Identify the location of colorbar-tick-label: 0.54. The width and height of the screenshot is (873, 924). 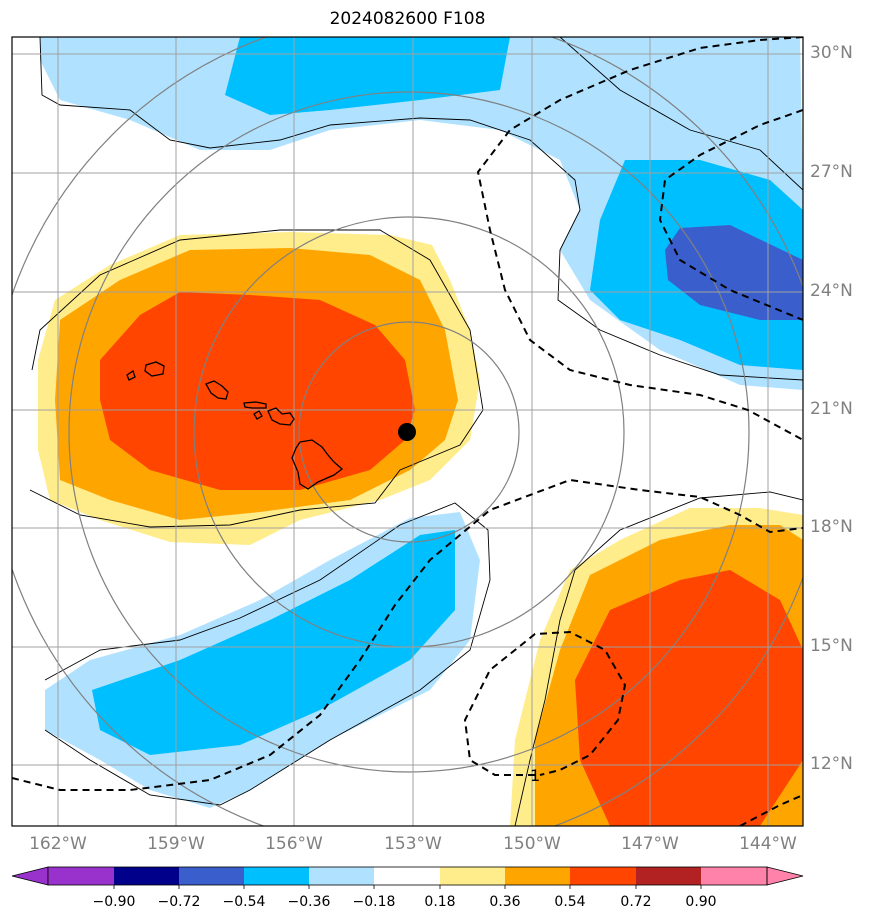
(570, 902).